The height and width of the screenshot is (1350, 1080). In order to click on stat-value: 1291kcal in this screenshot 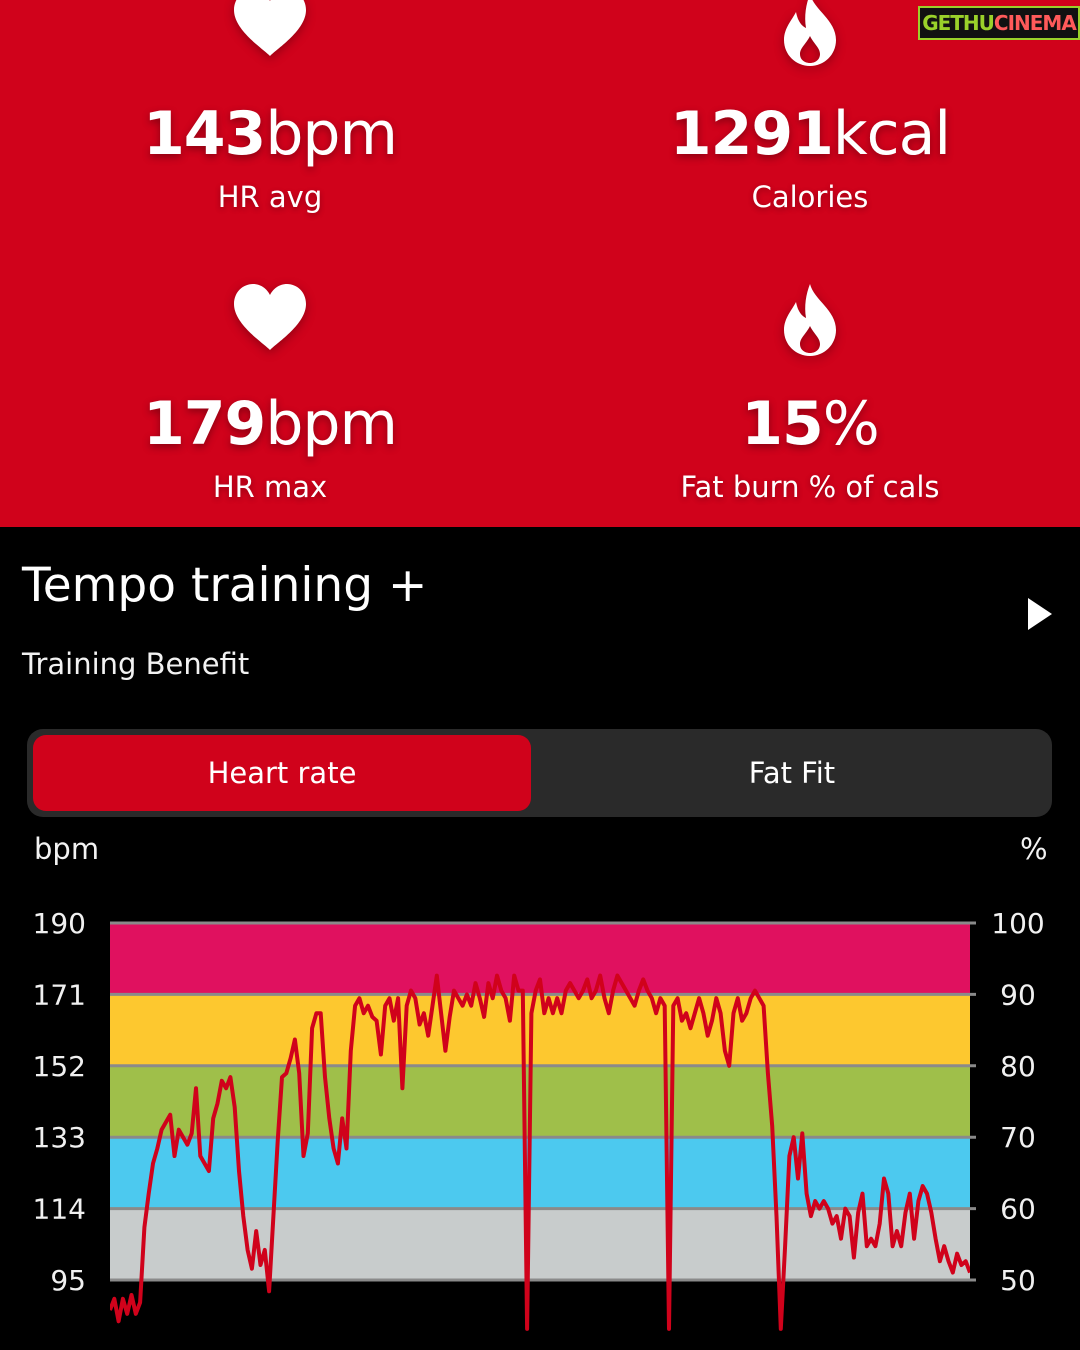, I will do `click(810, 134)`.